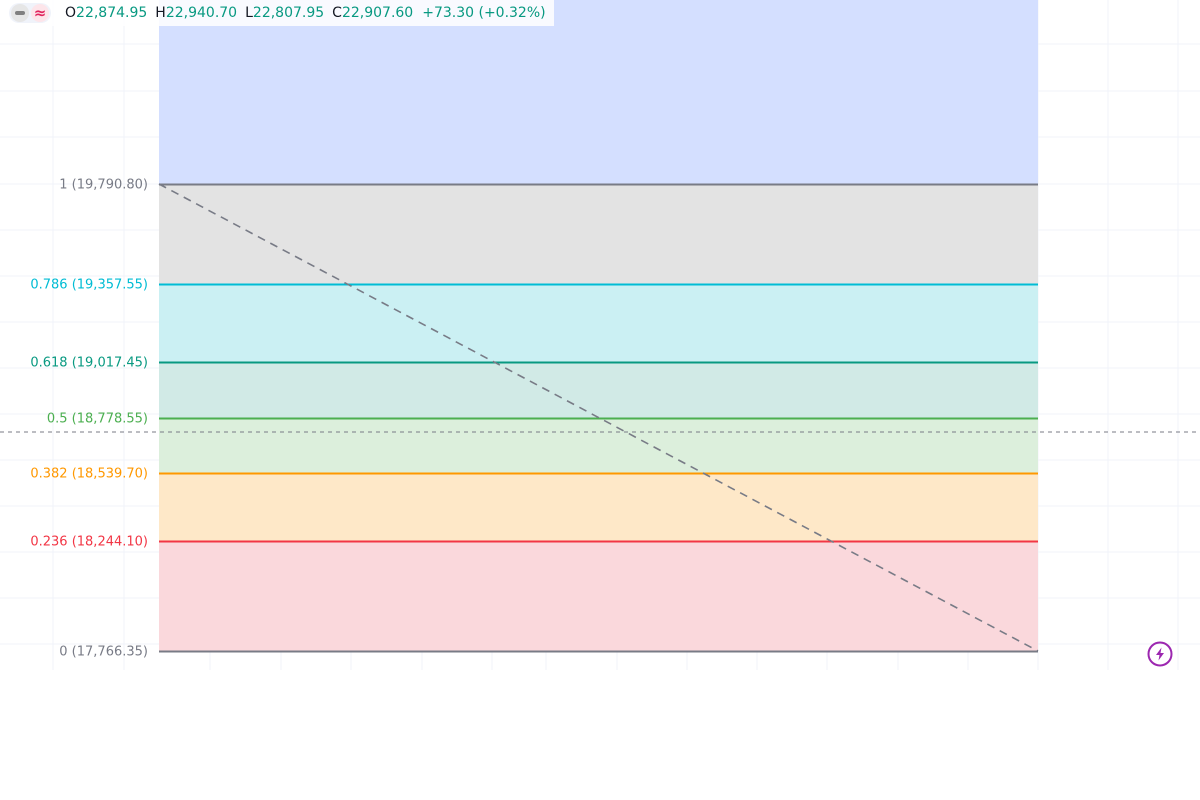  I want to click on open-value: 22,874.95, so click(112, 13).